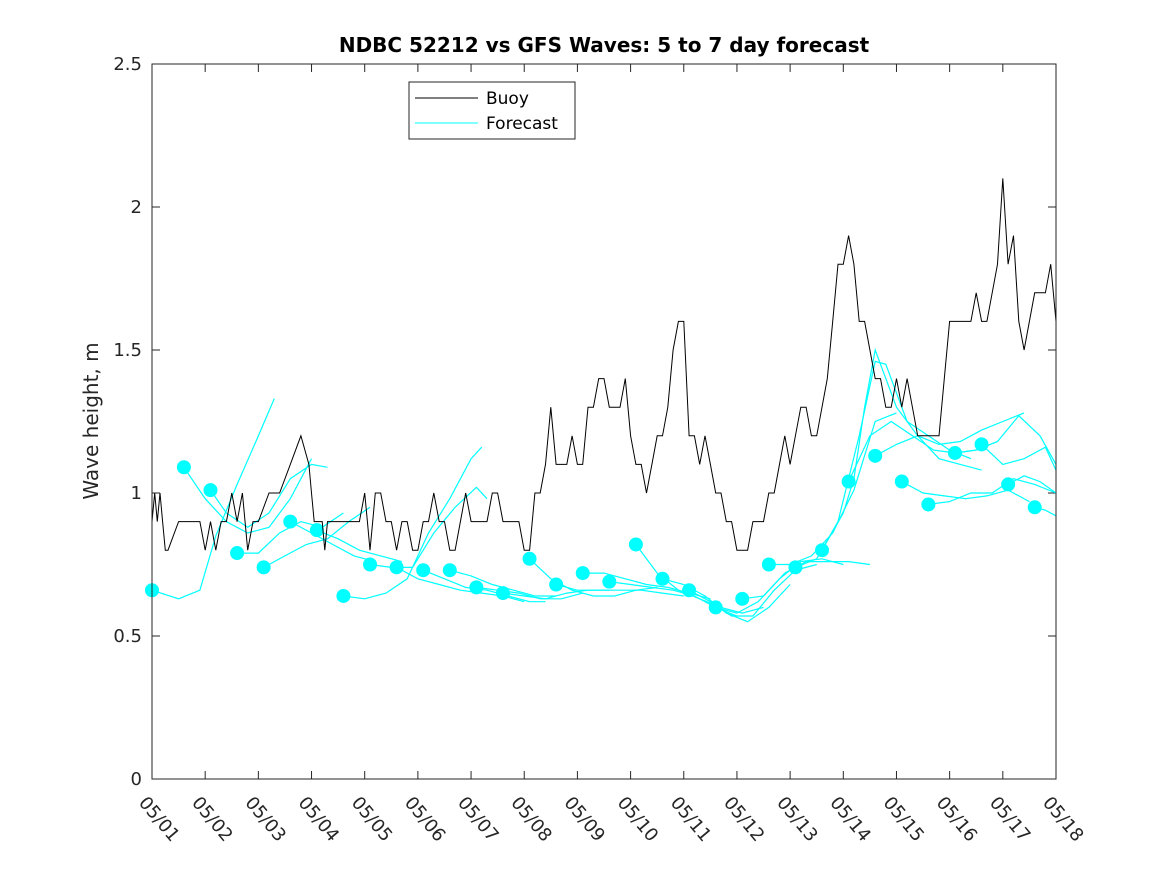 Image resolution: width=1167 pixels, height=875 pixels. I want to click on y-tick-label: 0, so click(136, 779).